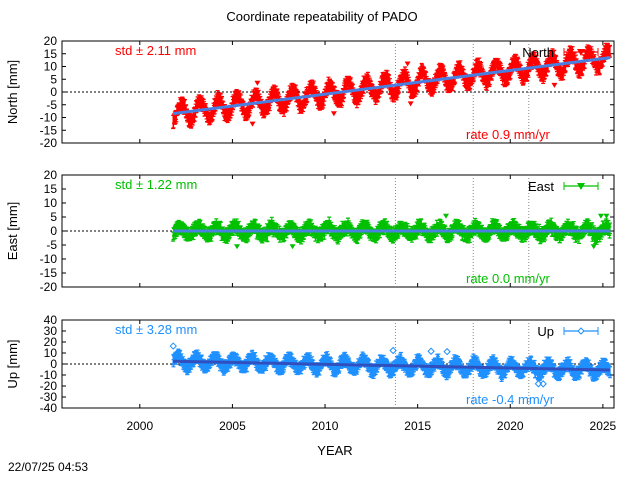 The image size is (640, 480). I want to click on legend-north: North, so click(560, 52).